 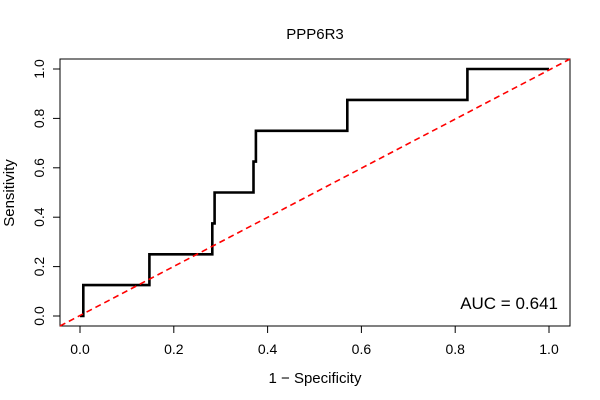 I want to click on y-axis: 0.0 0.2 0.4 0.6 0.8 1.0, so click(x=46, y=192).